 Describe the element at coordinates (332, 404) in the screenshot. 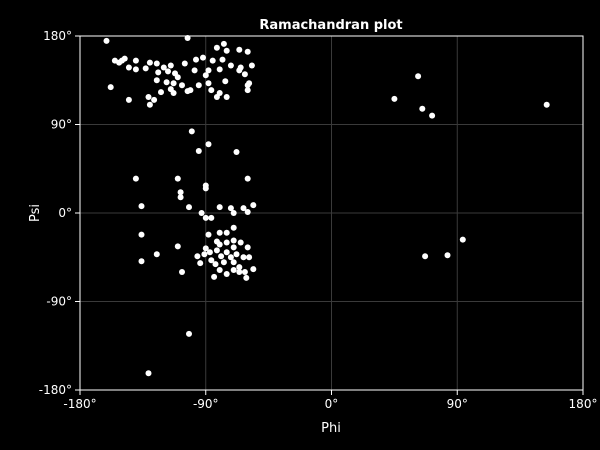

I see `x-tick-label-2: 0°` at that location.